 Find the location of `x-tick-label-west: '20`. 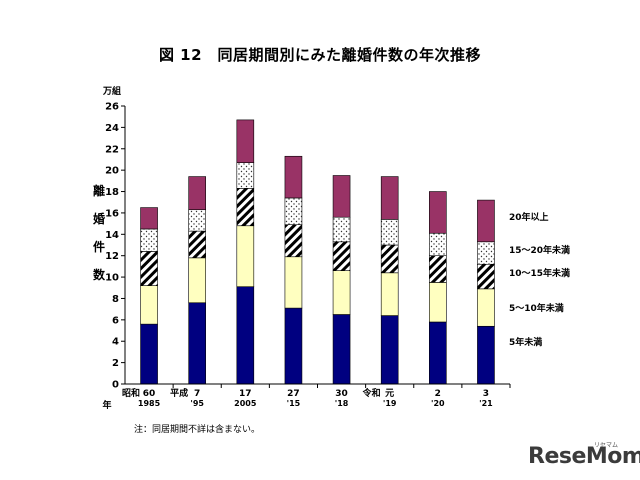

x-tick-label-west: '20 is located at coordinates (438, 403).